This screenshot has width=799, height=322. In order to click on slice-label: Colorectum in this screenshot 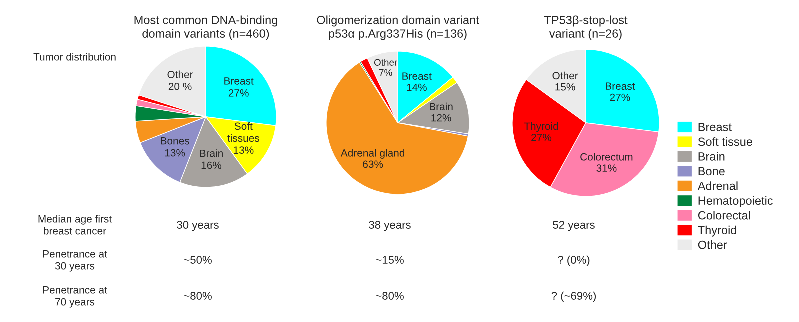, I will do `click(606, 157)`.